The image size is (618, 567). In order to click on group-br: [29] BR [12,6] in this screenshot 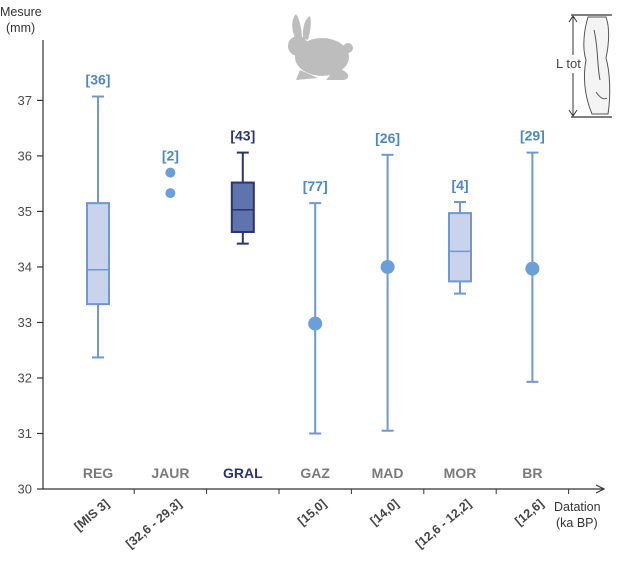, I will do `click(529, 328)`.